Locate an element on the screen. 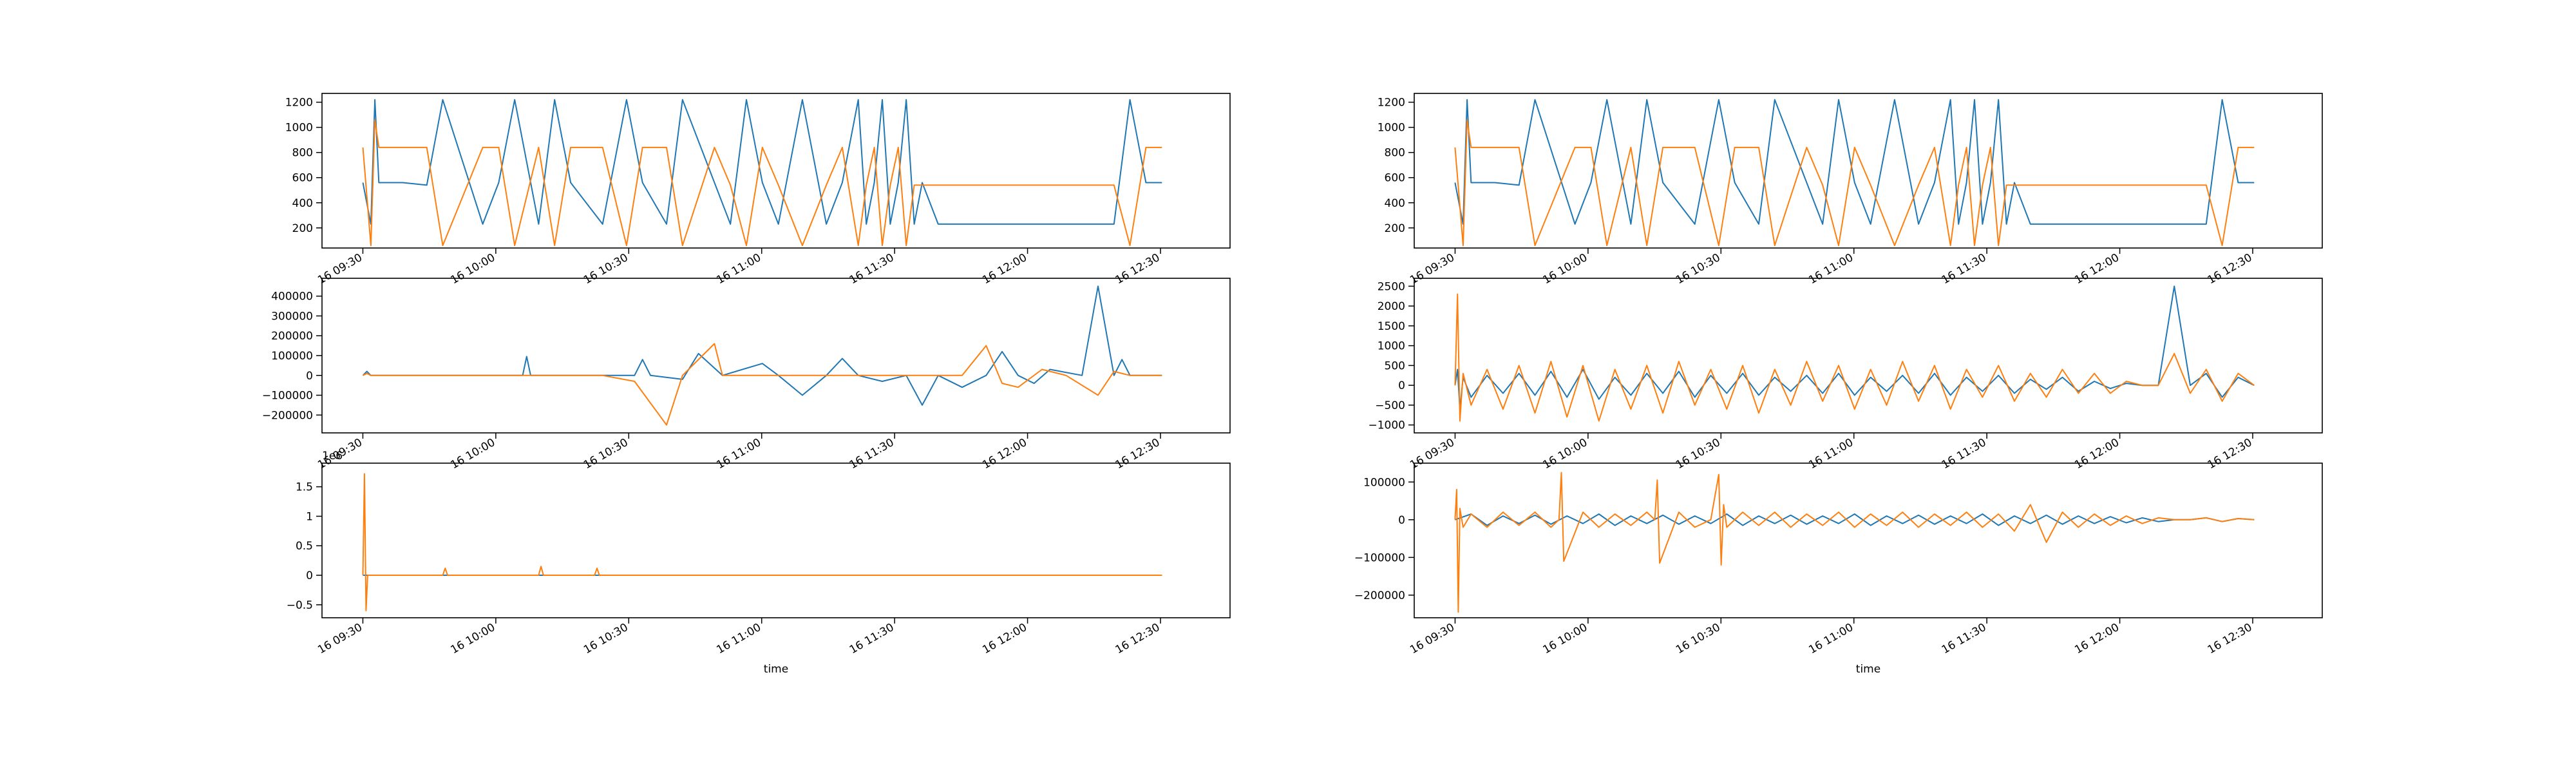  chart-0-ytick-label-1: 400 is located at coordinates (302, 203).